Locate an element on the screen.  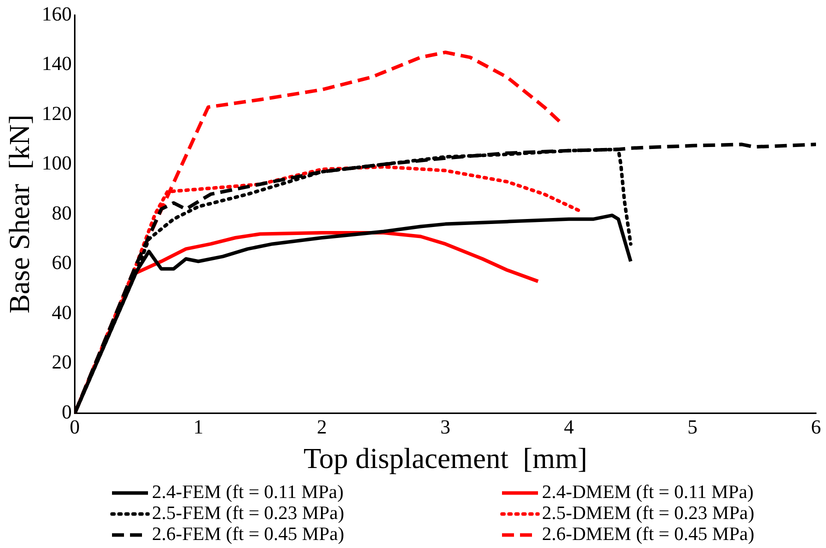
x-axis-title: Top displacement [mm] is located at coordinates (445, 459).